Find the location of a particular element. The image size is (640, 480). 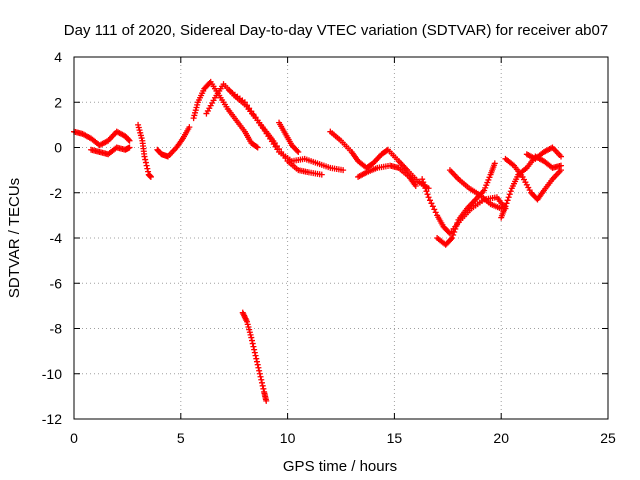

x-tick-label: 10 is located at coordinates (288, 438).